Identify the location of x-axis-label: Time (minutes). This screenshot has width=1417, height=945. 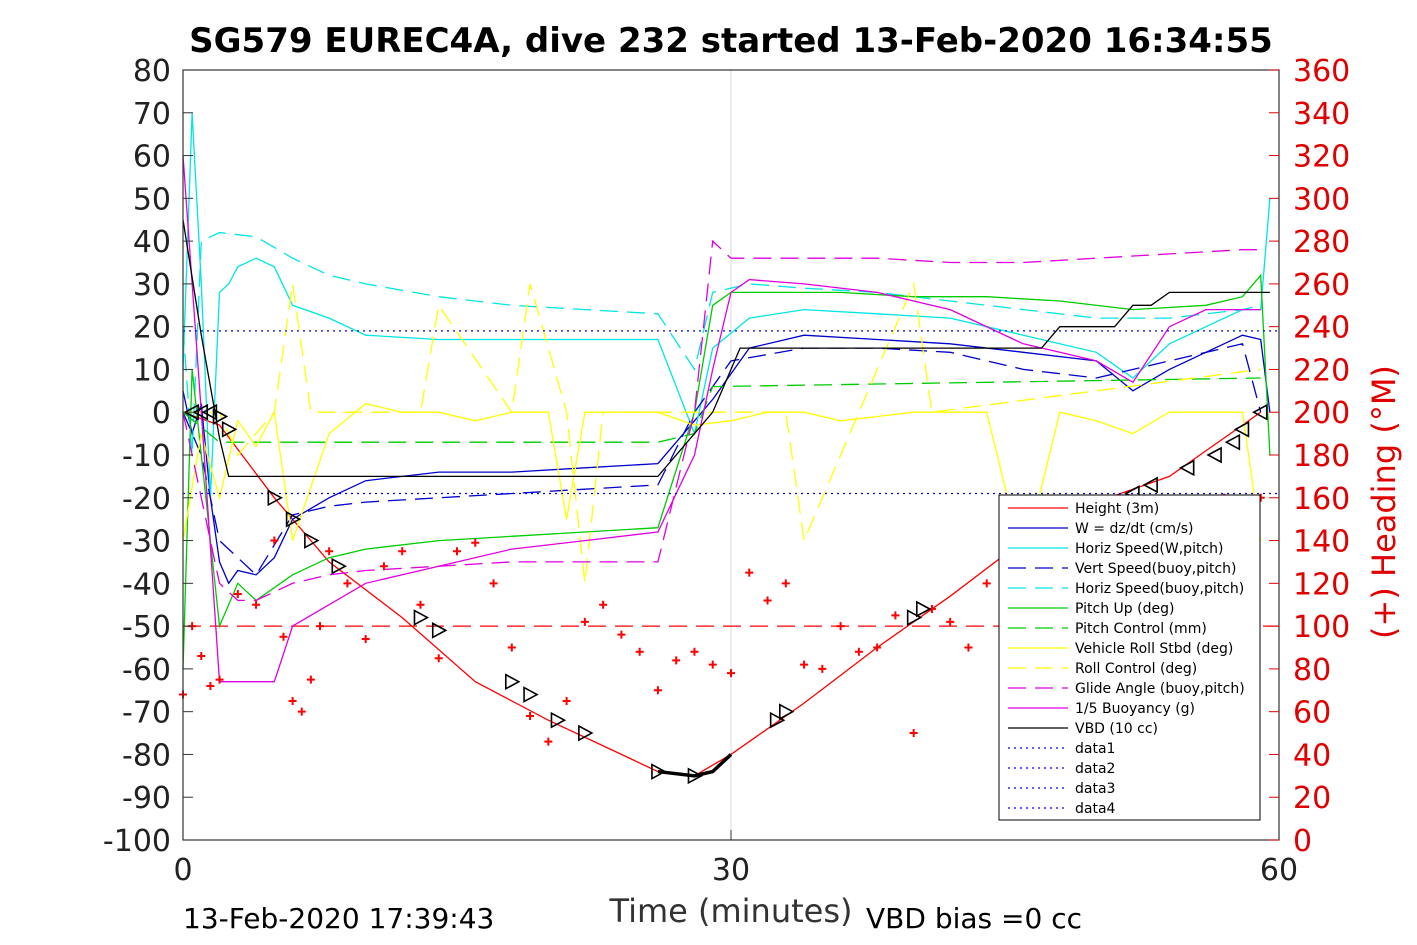
(731, 911).